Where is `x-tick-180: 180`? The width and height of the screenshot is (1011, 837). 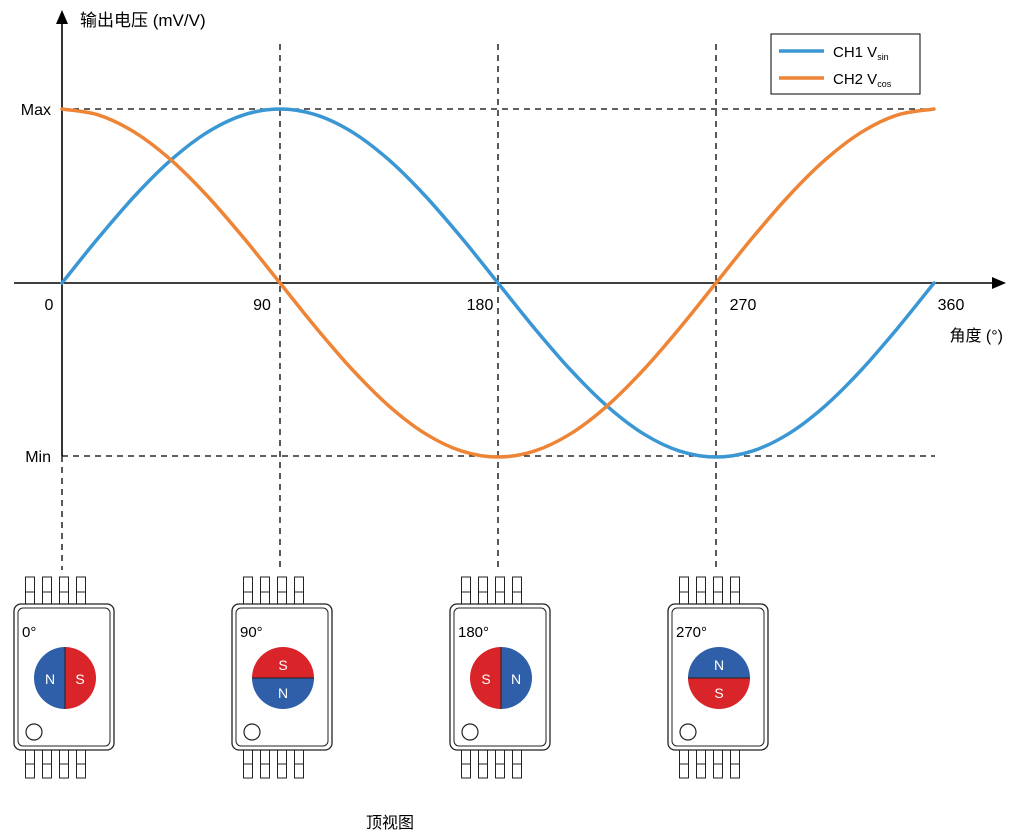 x-tick-180: 180 is located at coordinates (480, 305).